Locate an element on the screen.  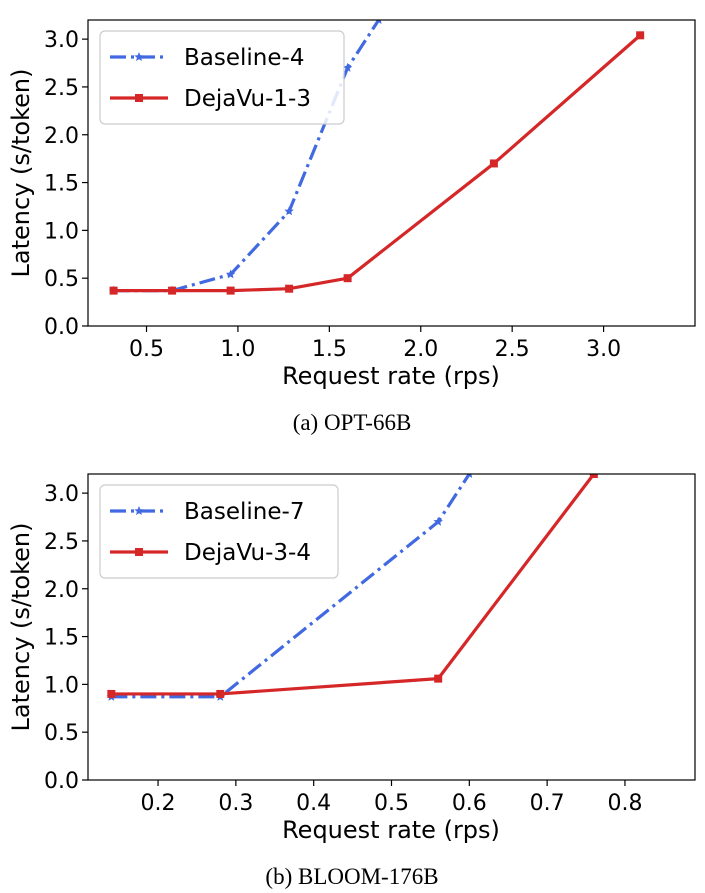
x-tick-label: 0.4 is located at coordinates (313, 803).